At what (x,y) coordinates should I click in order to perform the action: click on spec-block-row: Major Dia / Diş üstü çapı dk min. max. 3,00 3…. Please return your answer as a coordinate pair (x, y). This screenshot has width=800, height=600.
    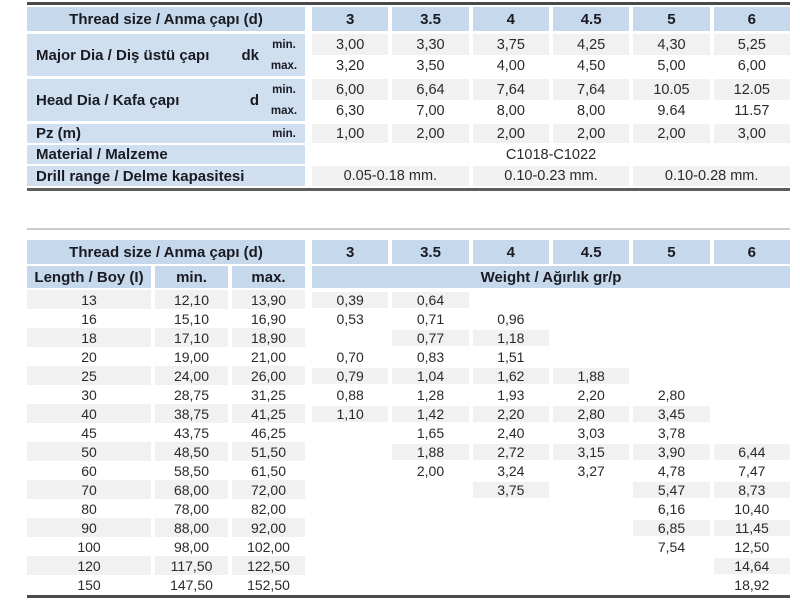
    Looking at the image, I should click on (408, 55).